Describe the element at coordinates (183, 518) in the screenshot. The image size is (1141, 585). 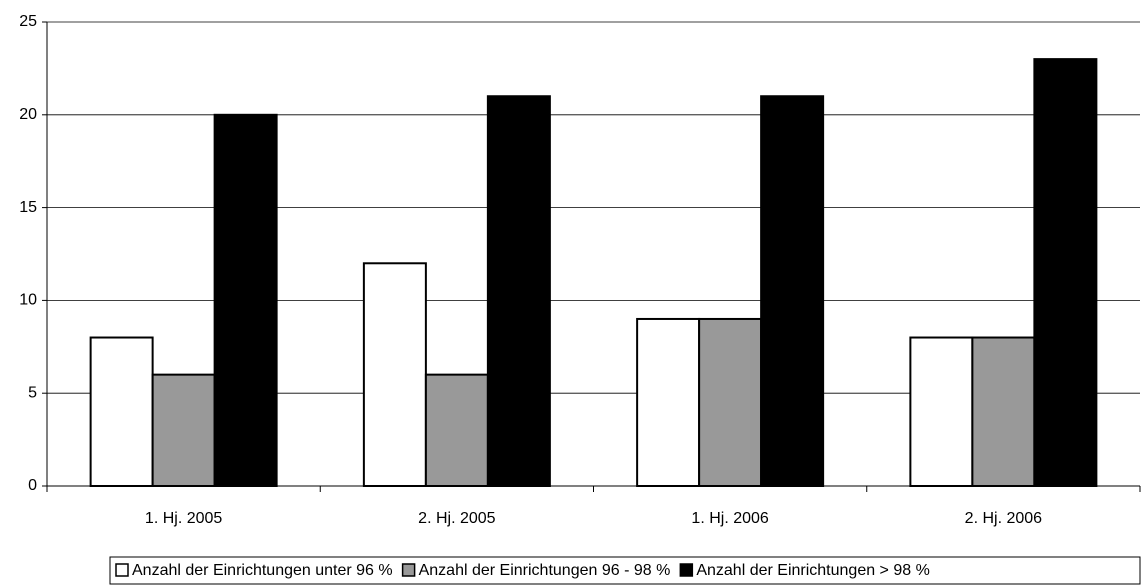
I see `x-tick-label: 1. Hj. 2005` at that location.